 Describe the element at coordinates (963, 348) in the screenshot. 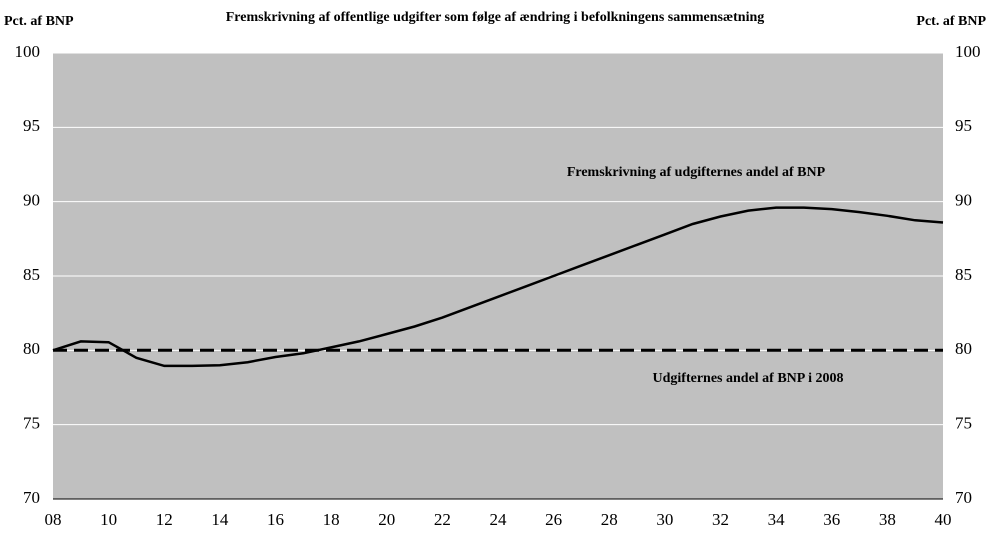

I see `y2-tick-label: 80` at that location.